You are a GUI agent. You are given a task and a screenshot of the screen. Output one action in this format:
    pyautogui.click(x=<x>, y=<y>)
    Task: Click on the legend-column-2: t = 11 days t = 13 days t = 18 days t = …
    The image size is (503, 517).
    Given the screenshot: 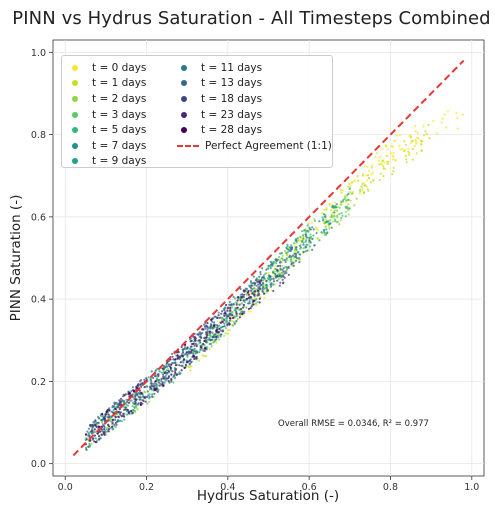 What is the action you would take?
    pyautogui.click(x=254, y=107)
    